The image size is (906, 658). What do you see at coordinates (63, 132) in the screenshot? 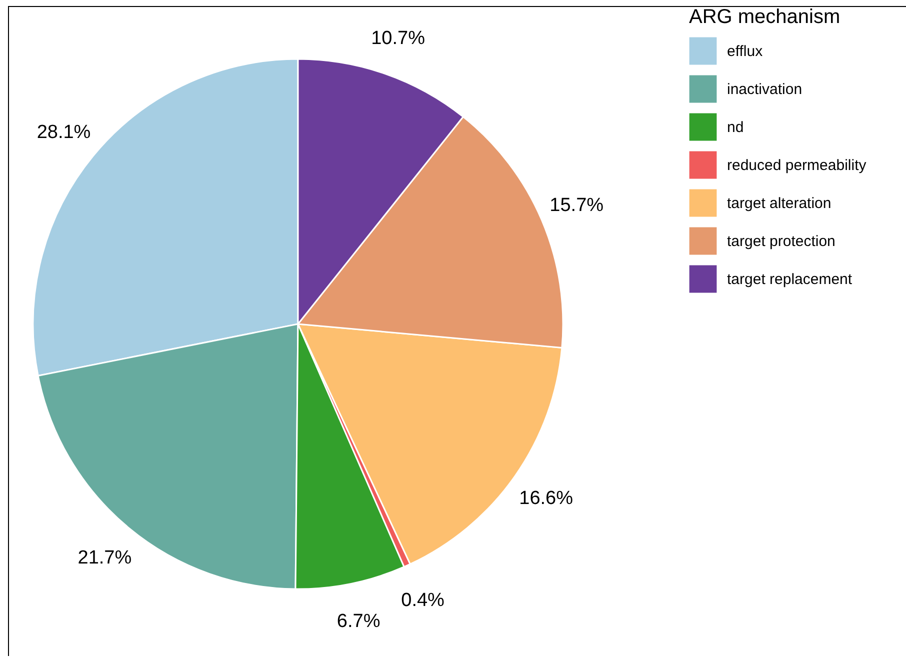
I see `data-label: 28.1%` at bounding box center [63, 132].